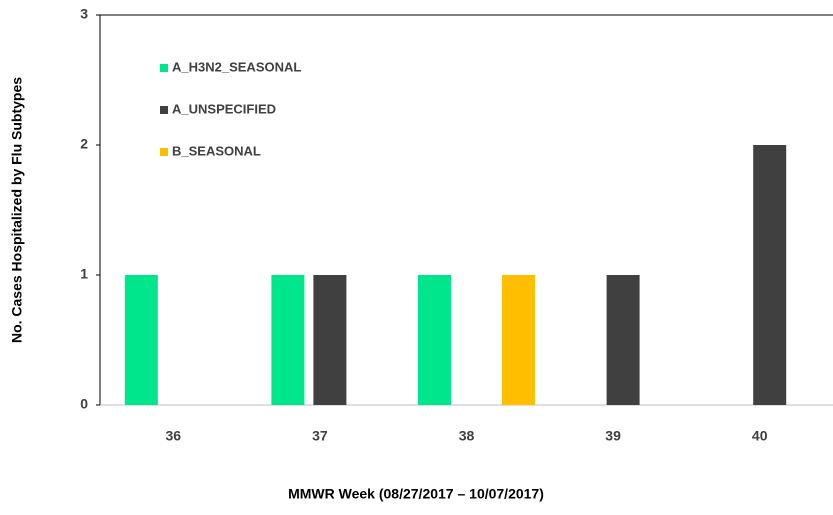  What do you see at coordinates (174, 436) in the screenshot?
I see `x-tick-label: 36` at bounding box center [174, 436].